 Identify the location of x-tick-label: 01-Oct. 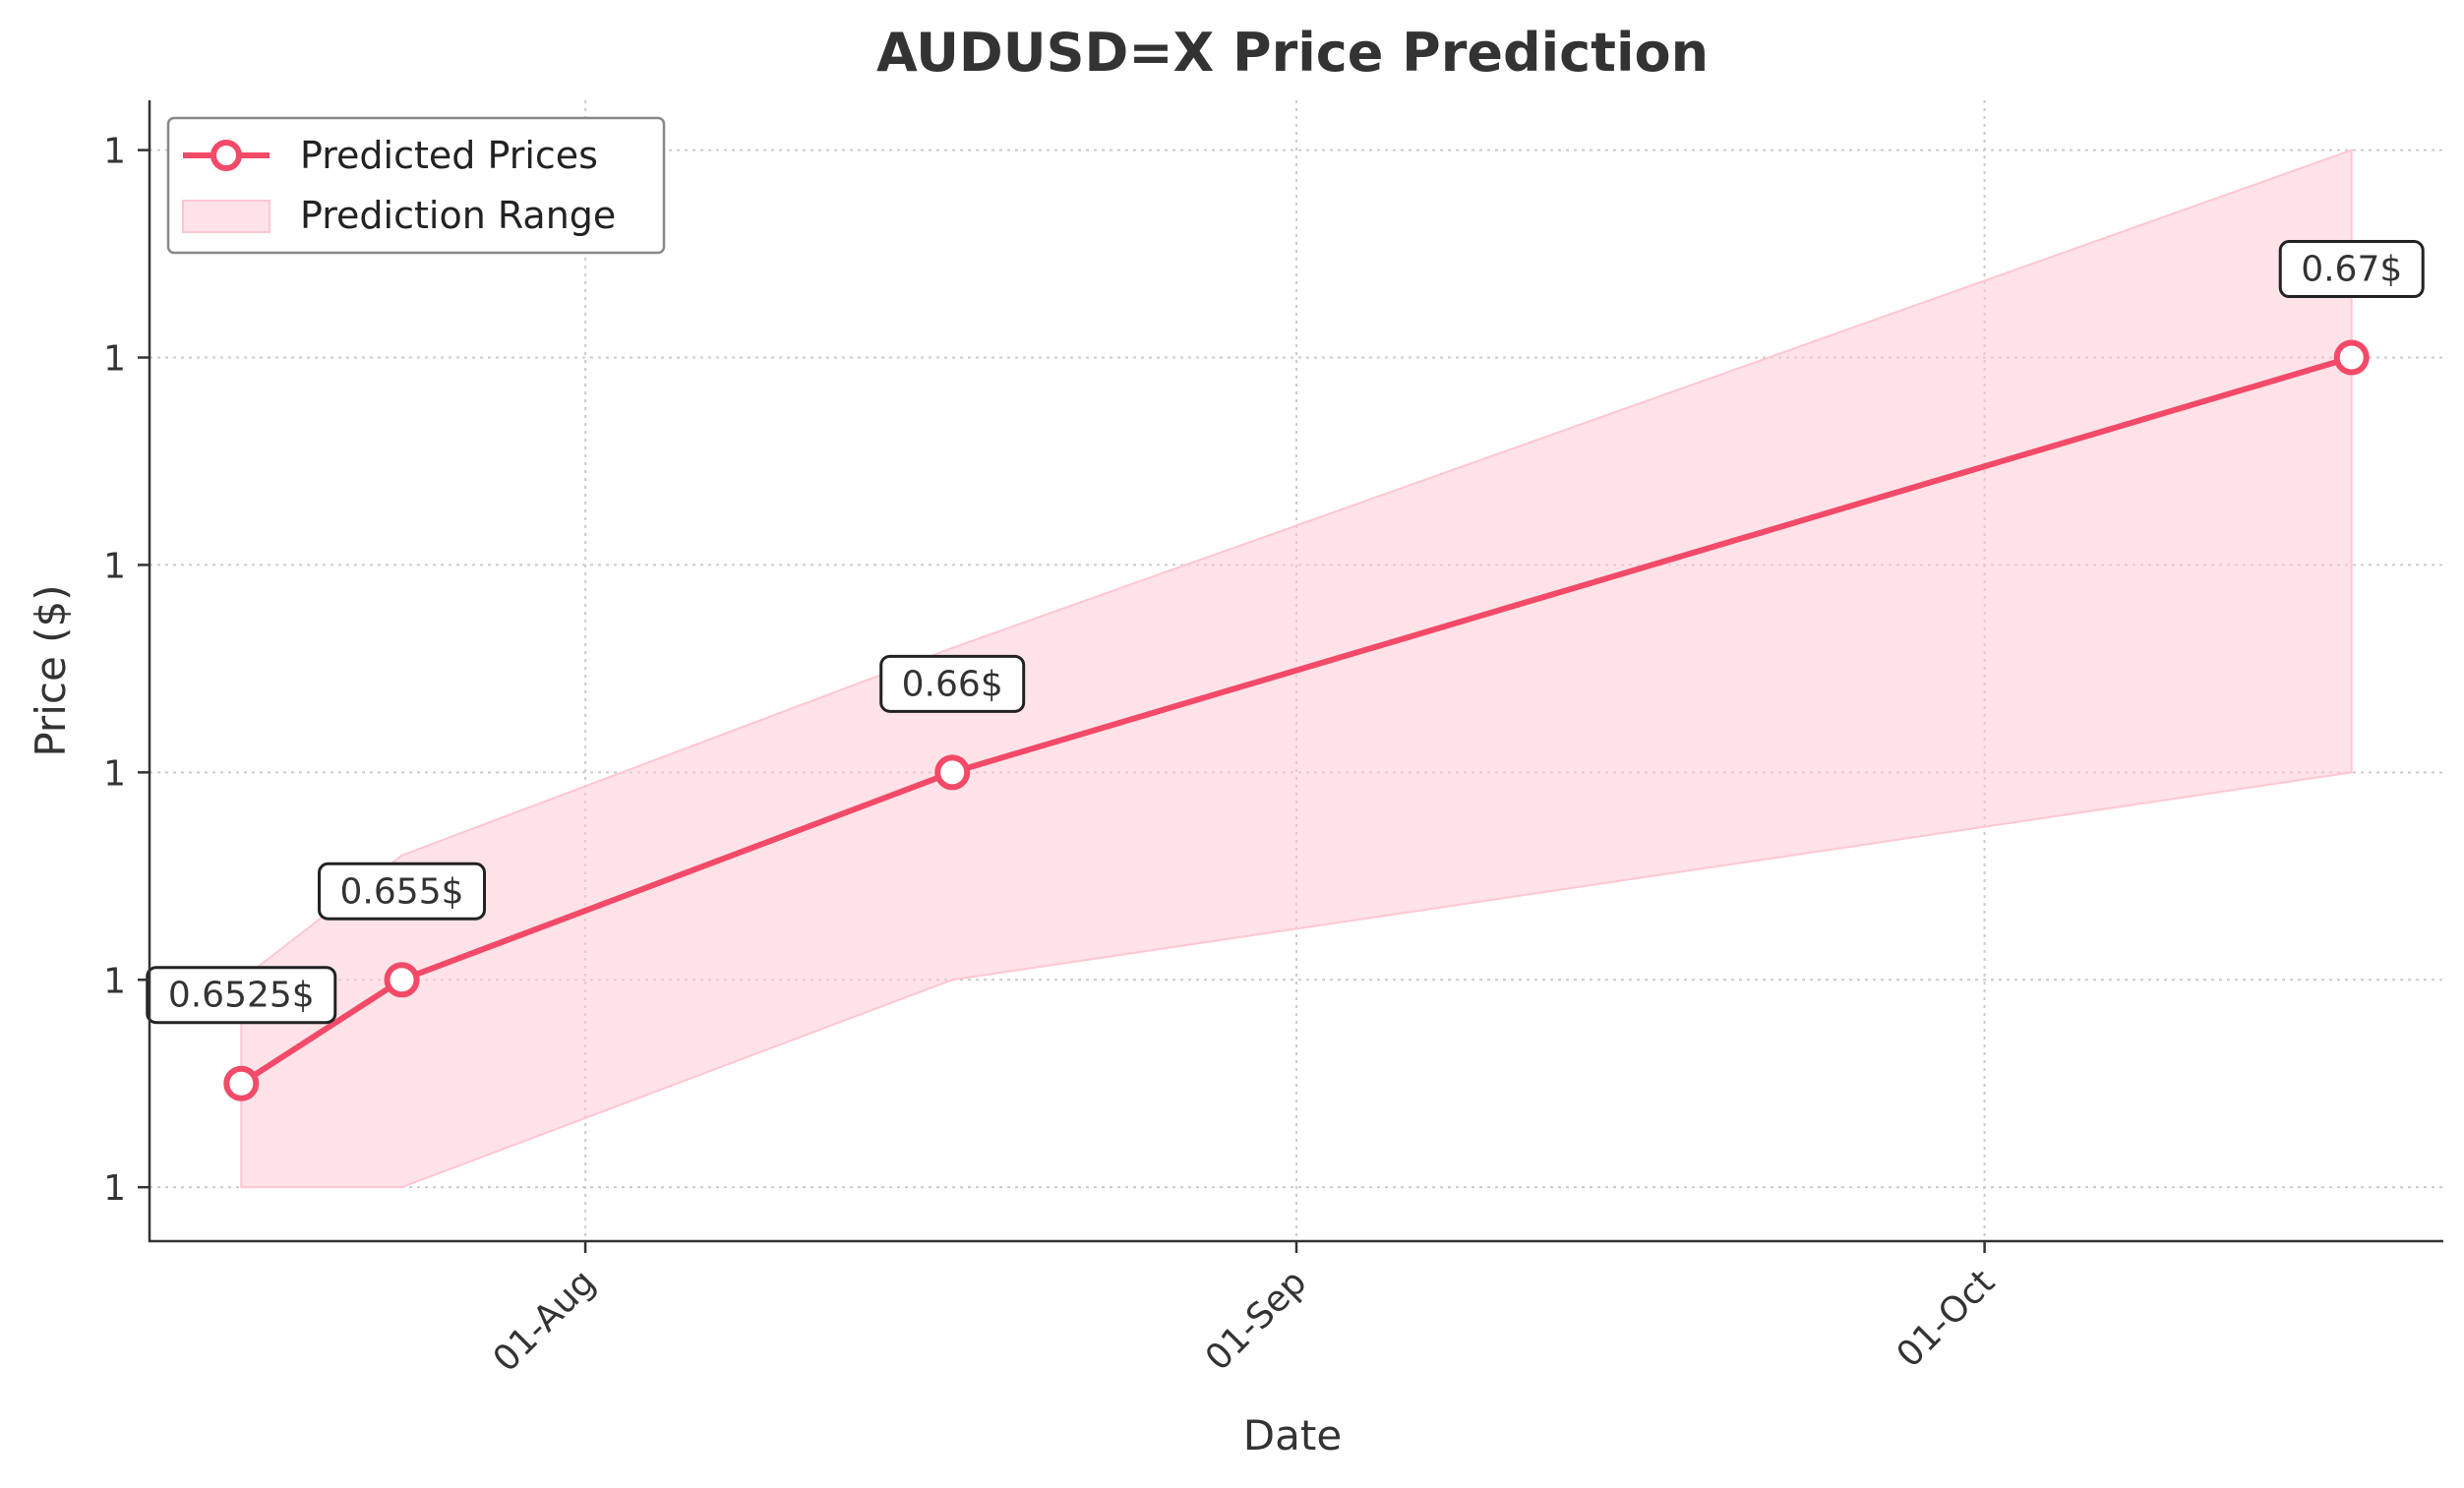
(1947, 1319).